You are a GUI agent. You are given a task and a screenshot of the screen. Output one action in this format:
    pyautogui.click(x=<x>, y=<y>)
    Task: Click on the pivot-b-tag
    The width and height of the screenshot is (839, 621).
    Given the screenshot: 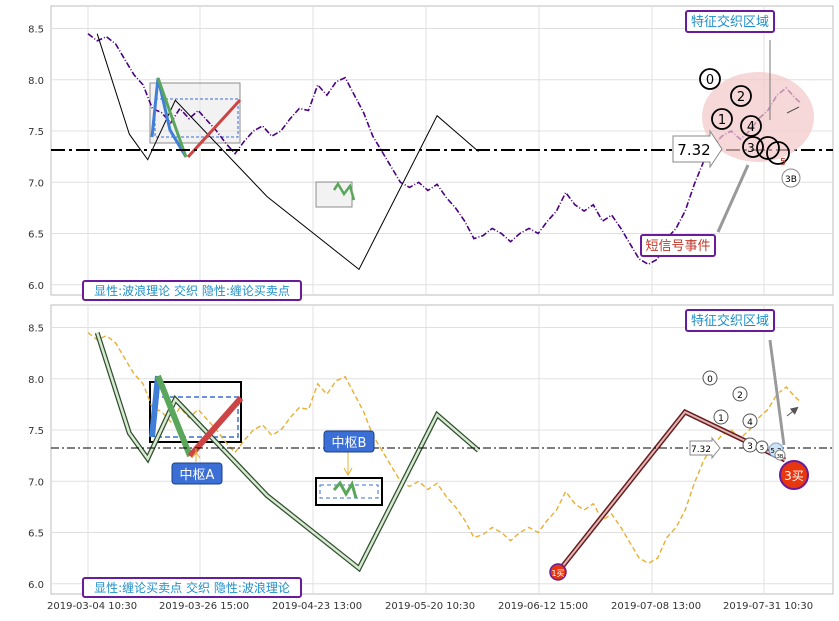 What is the action you would take?
    pyautogui.click(x=349, y=441)
    